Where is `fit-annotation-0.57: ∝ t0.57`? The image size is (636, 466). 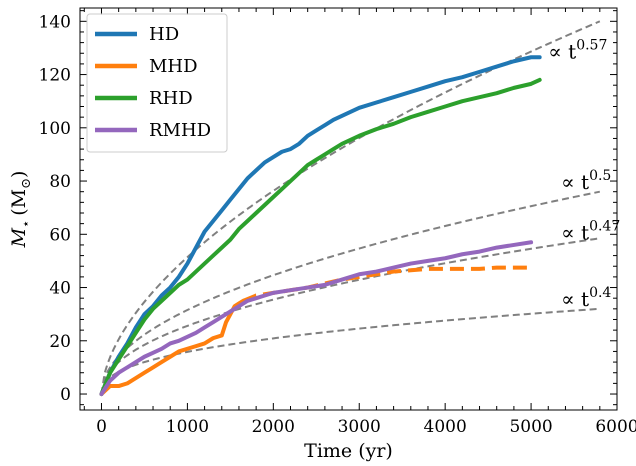 fit-annotation-0.57: ∝ t0.57 is located at coordinates (577, 51).